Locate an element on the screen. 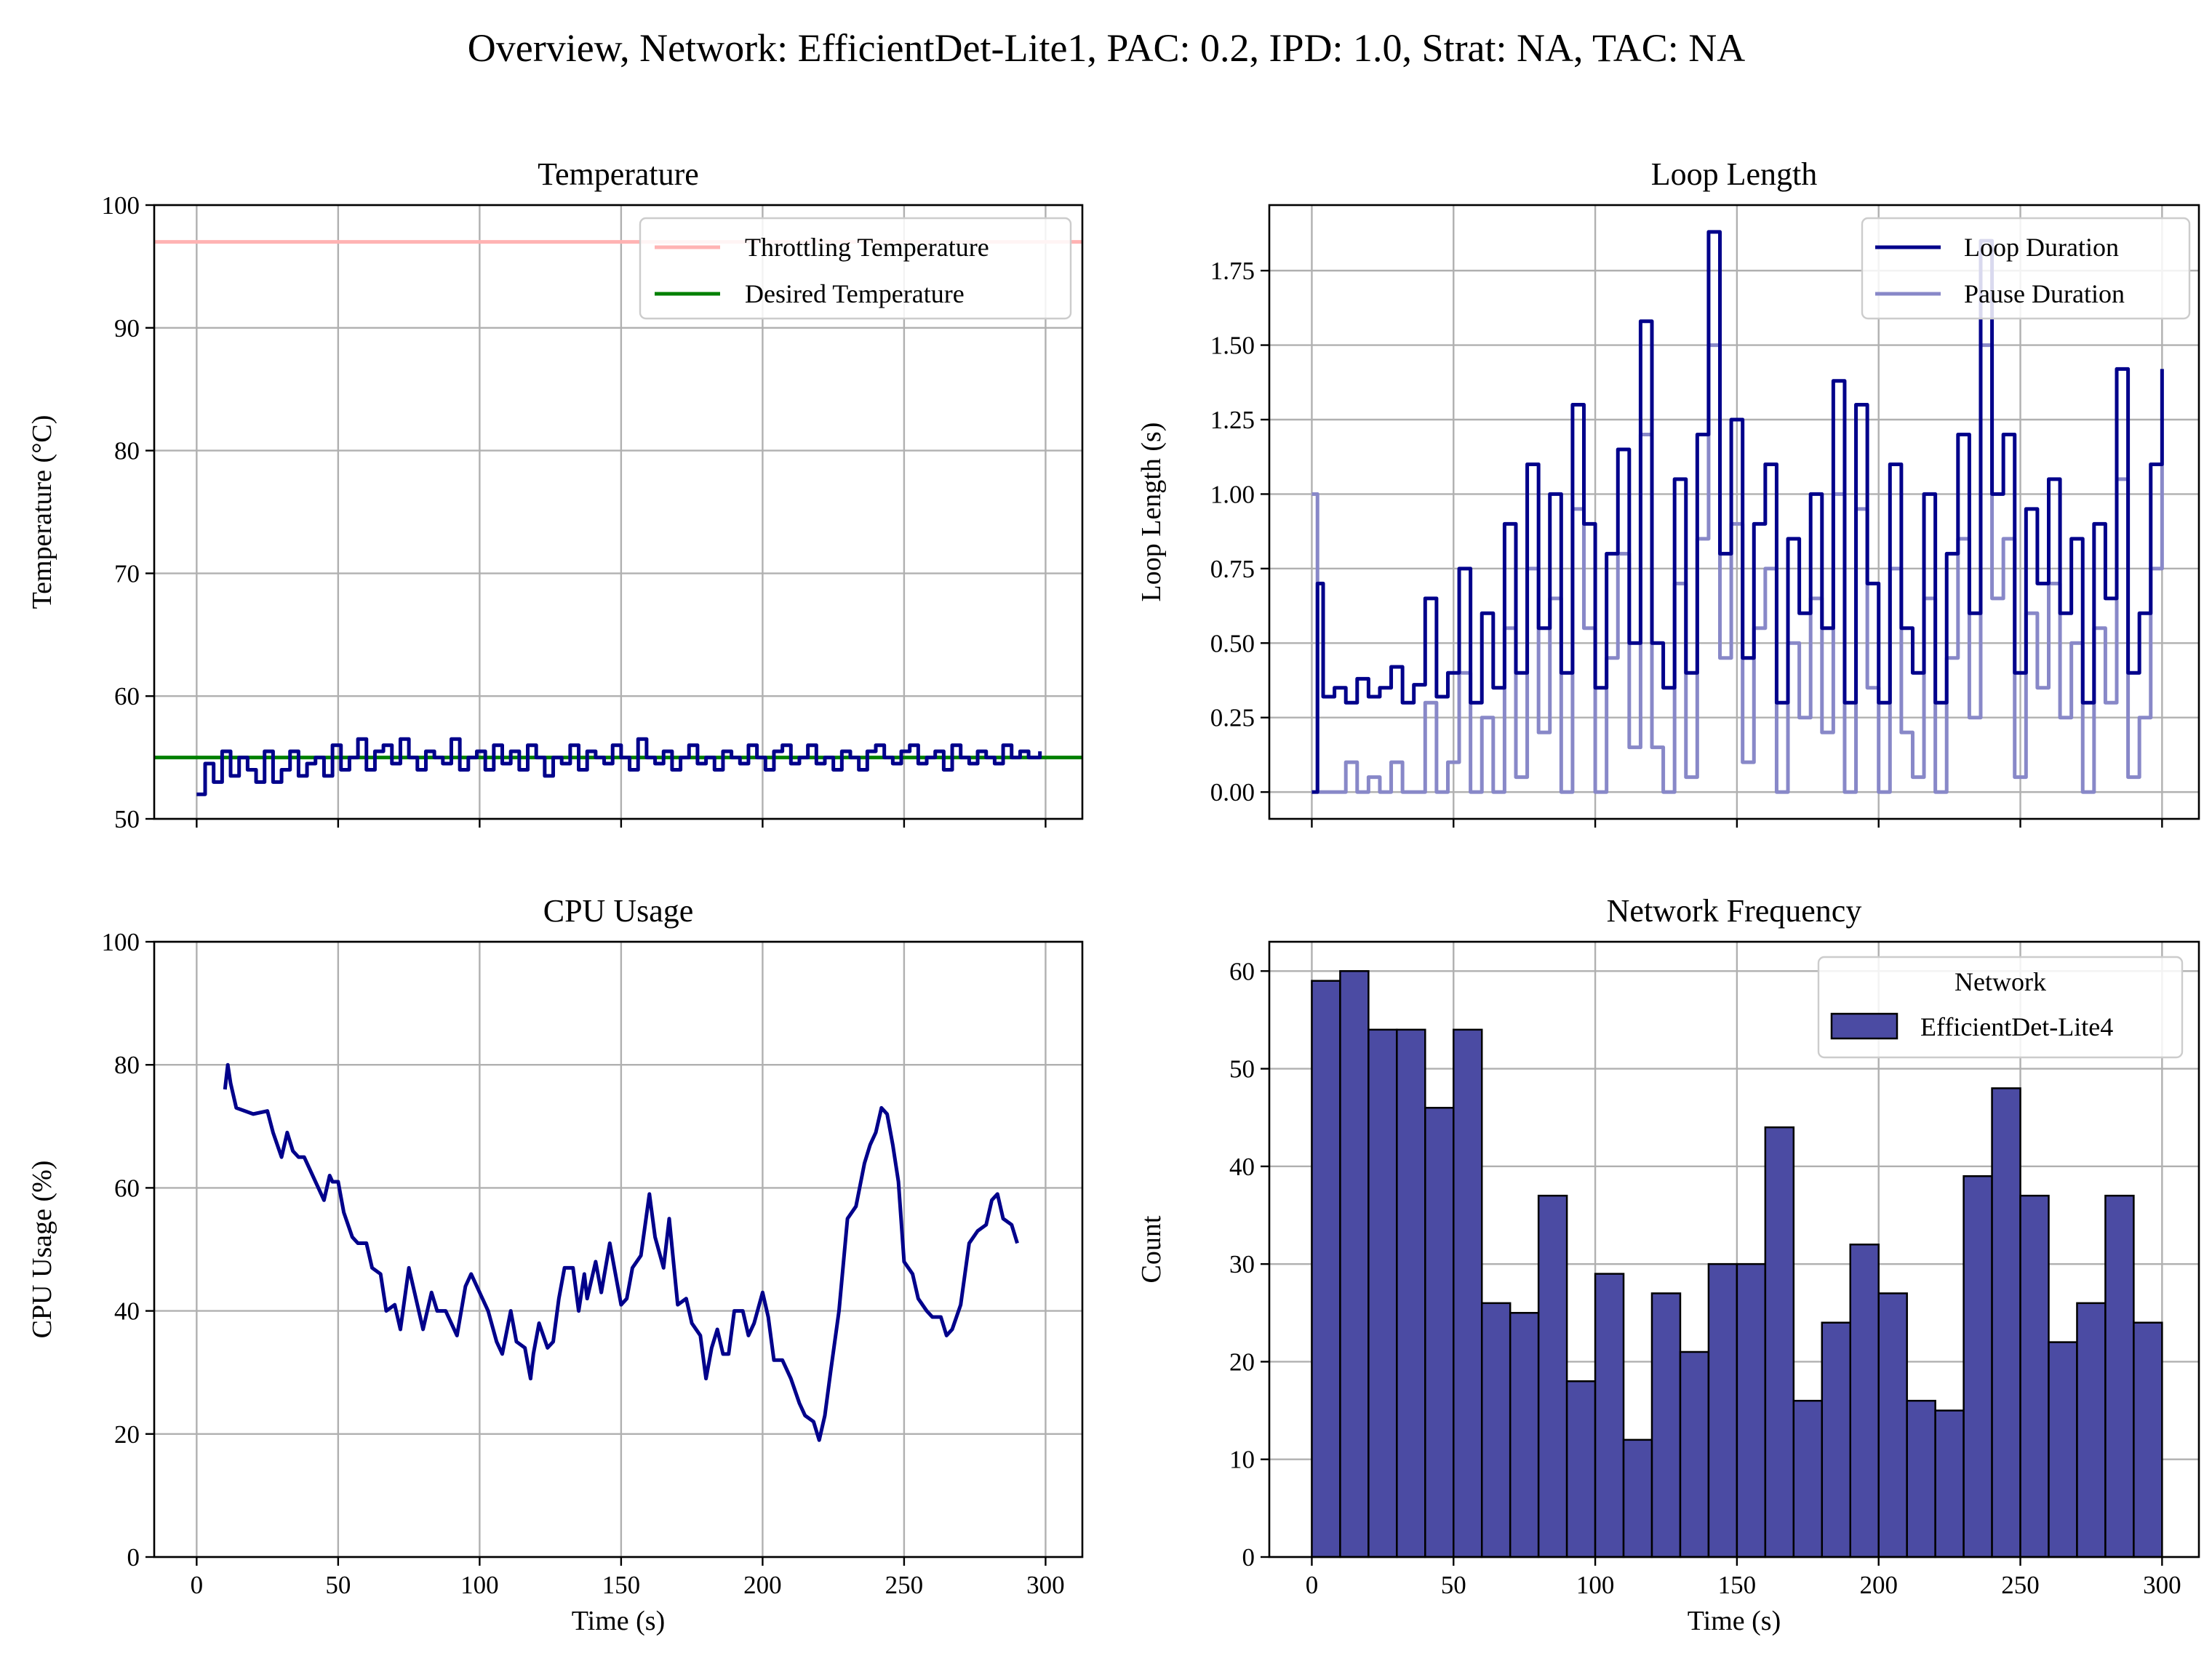 The width and height of the screenshot is (2212, 1677). y-tick-label: 0.25 is located at coordinates (1232, 718).